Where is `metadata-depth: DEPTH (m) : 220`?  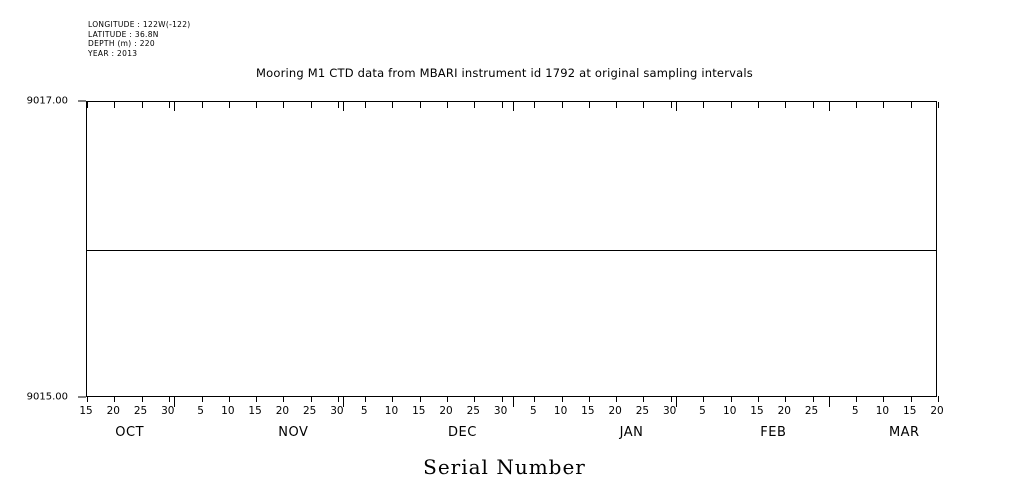
metadata-depth: DEPTH (m) : 220 is located at coordinates (121, 44).